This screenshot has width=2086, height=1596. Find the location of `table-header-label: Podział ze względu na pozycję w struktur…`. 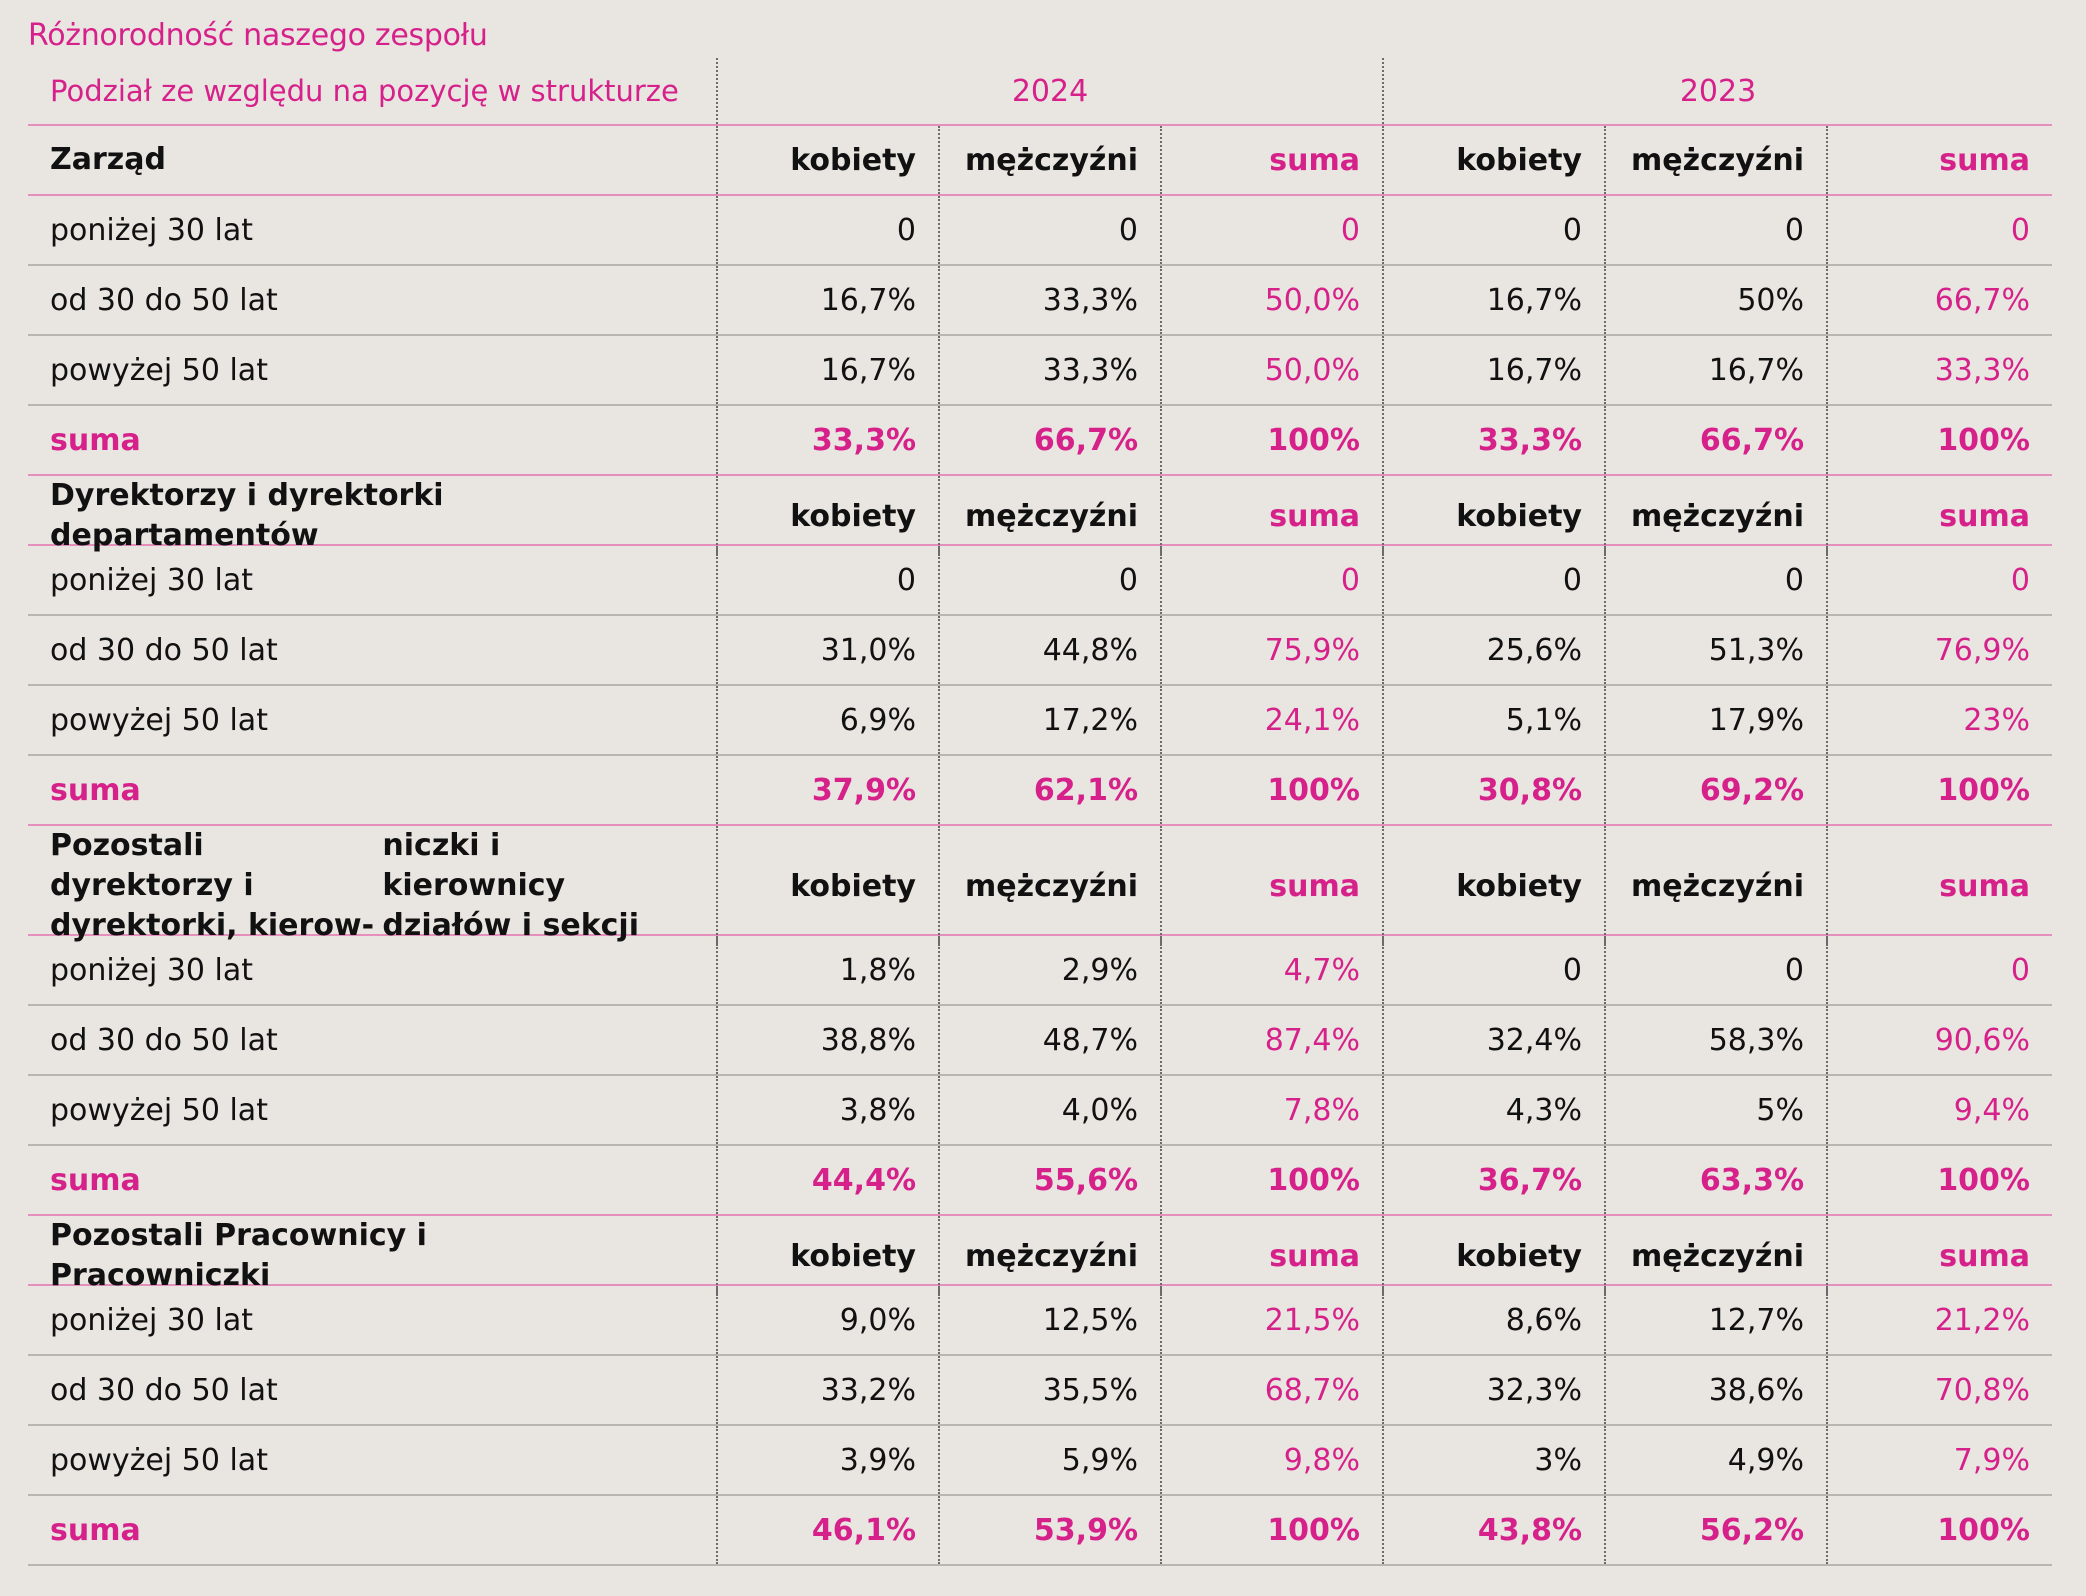

table-header-label: Podział ze względu na pozycję w struktur… is located at coordinates (364, 91).